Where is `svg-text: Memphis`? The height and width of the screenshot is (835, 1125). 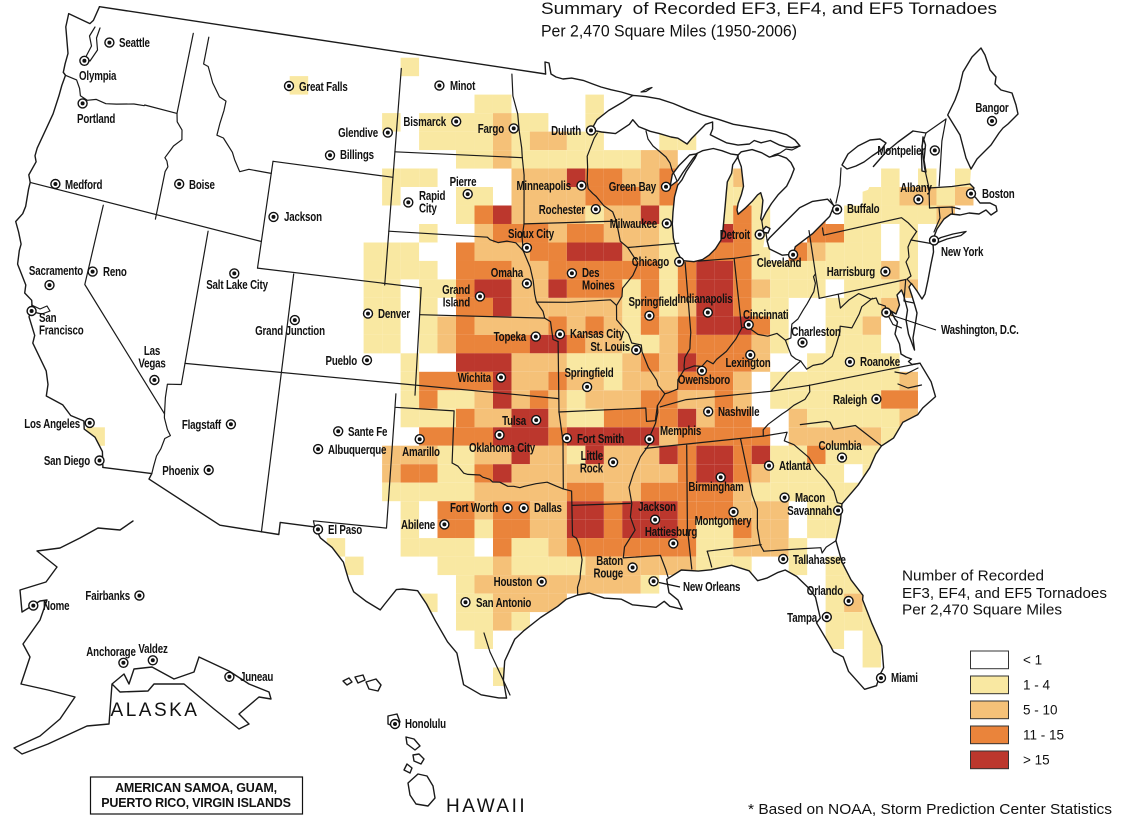
svg-text: Memphis is located at coordinates (680, 431).